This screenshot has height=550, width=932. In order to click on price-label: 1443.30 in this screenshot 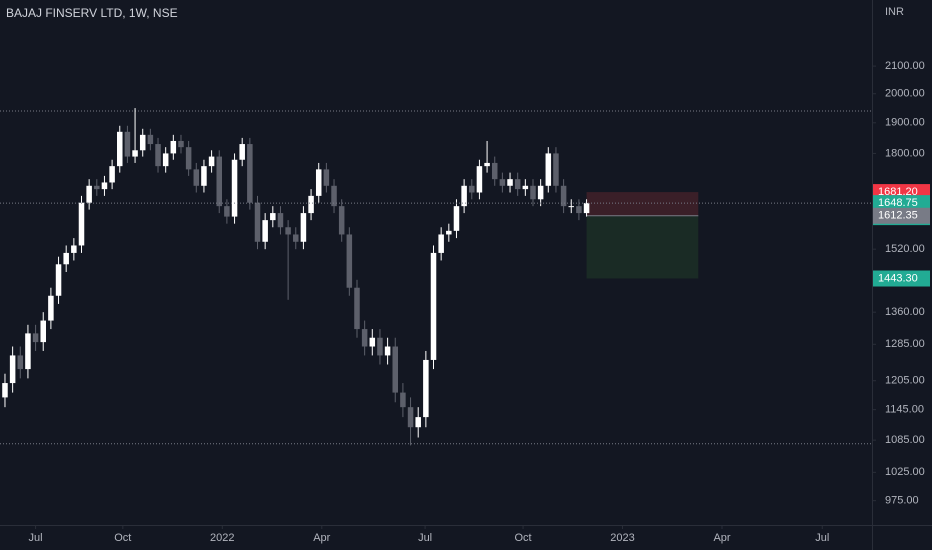, I will do `click(898, 278)`.